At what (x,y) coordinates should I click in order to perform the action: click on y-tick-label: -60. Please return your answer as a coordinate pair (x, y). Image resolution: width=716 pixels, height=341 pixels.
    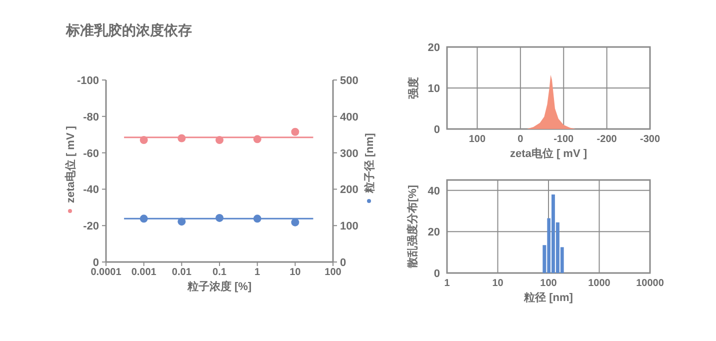
    Looking at the image, I should click on (91, 154).